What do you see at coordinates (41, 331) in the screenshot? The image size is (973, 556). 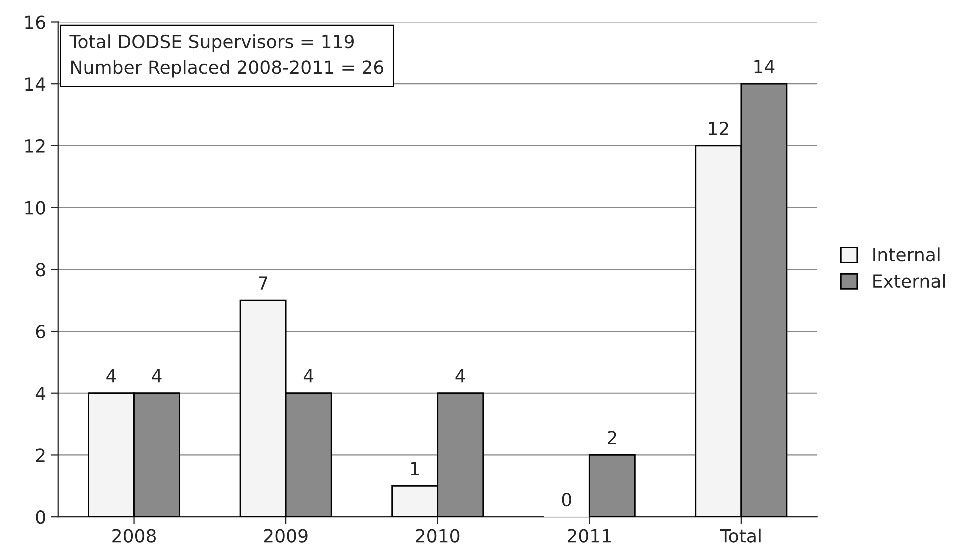 I see `y-tick-label: 6` at bounding box center [41, 331].